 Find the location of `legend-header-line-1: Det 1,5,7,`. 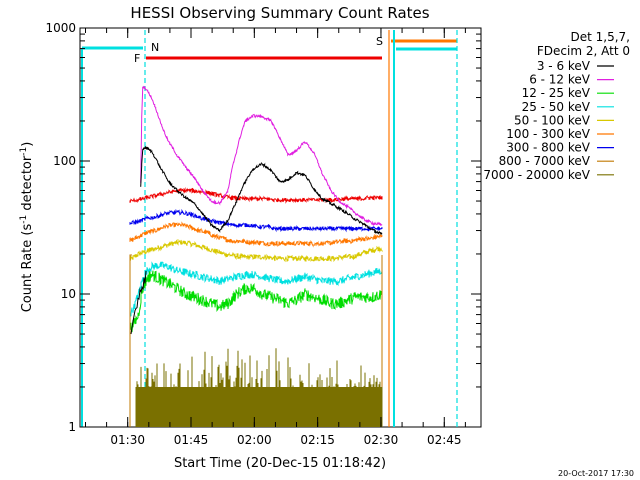

legend-header-line-1: Det 1,5,7, is located at coordinates (601, 37).